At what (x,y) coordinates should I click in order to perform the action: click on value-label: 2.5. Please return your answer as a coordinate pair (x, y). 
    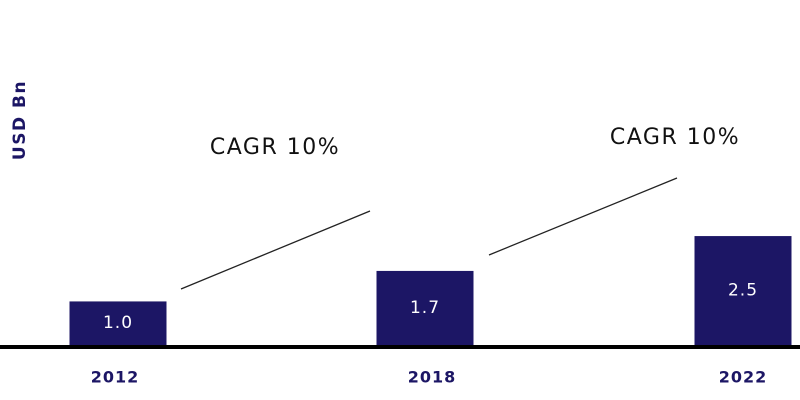
    Looking at the image, I should click on (743, 291).